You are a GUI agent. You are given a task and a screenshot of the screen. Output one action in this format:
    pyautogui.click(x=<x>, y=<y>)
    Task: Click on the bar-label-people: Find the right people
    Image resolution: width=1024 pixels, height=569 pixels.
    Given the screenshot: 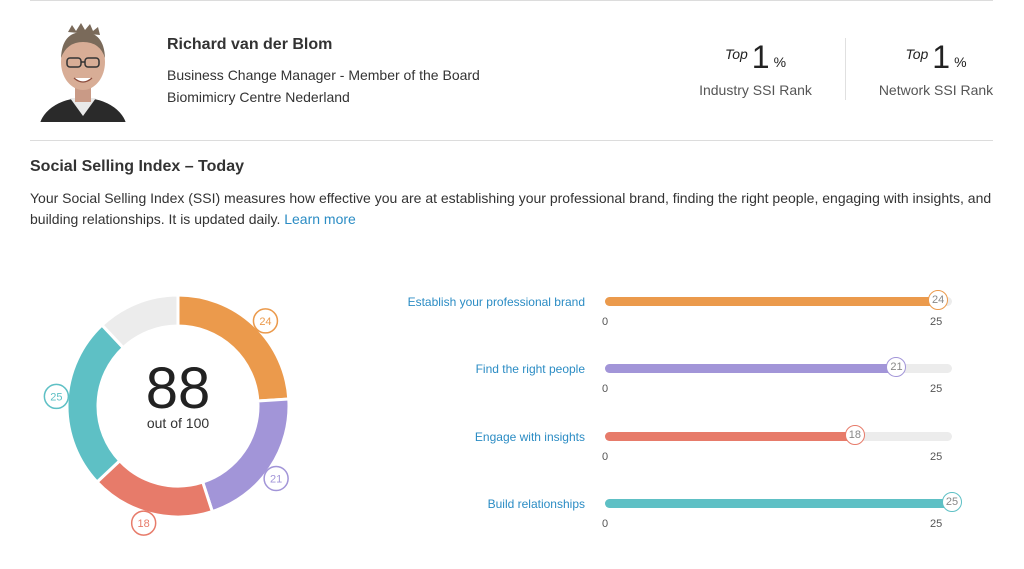 What is the action you would take?
    pyautogui.click(x=530, y=369)
    